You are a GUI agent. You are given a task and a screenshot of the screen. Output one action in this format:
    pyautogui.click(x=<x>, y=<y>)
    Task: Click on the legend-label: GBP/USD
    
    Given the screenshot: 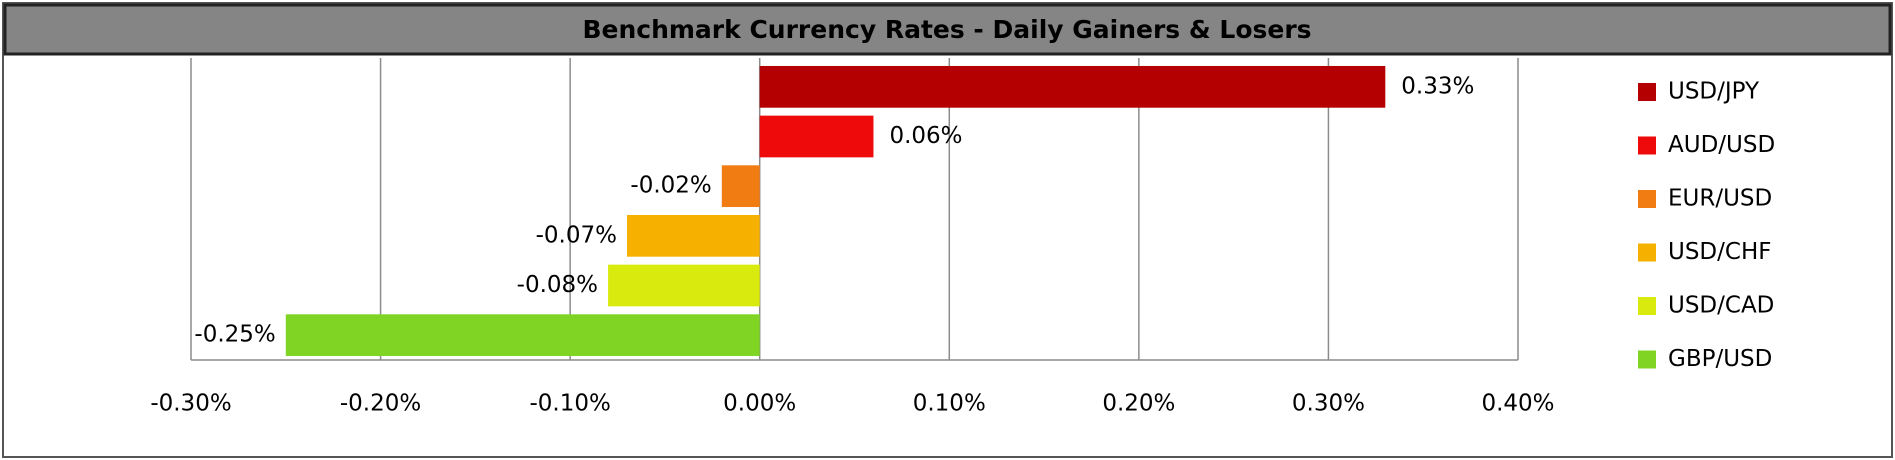 What is the action you would take?
    pyautogui.click(x=1720, y=359)
    